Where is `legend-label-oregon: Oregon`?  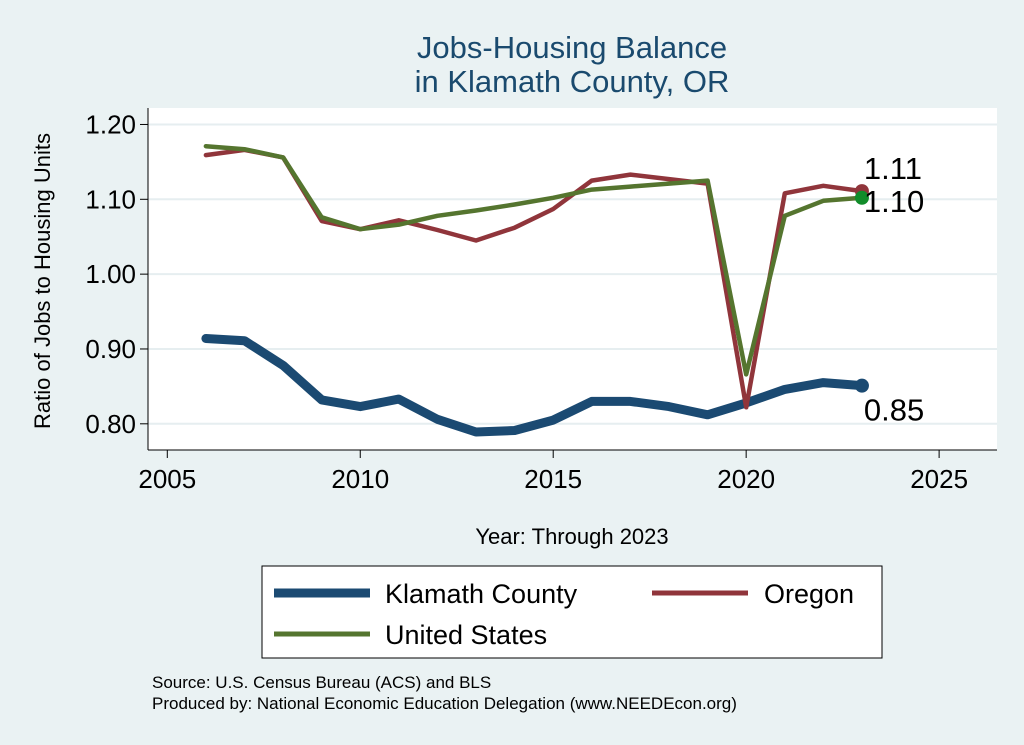
legend-label-oregon: Oregon is located at coordinates (809, 594).